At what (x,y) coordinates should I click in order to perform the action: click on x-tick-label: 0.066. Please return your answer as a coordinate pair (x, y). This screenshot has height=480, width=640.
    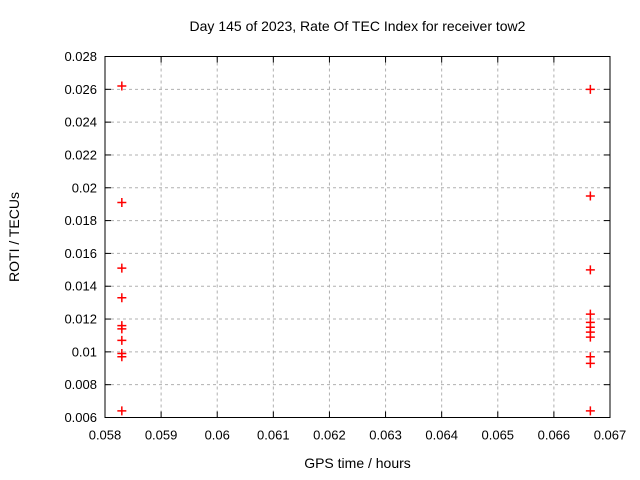
    Looking at the image, I should click on (554, 435).